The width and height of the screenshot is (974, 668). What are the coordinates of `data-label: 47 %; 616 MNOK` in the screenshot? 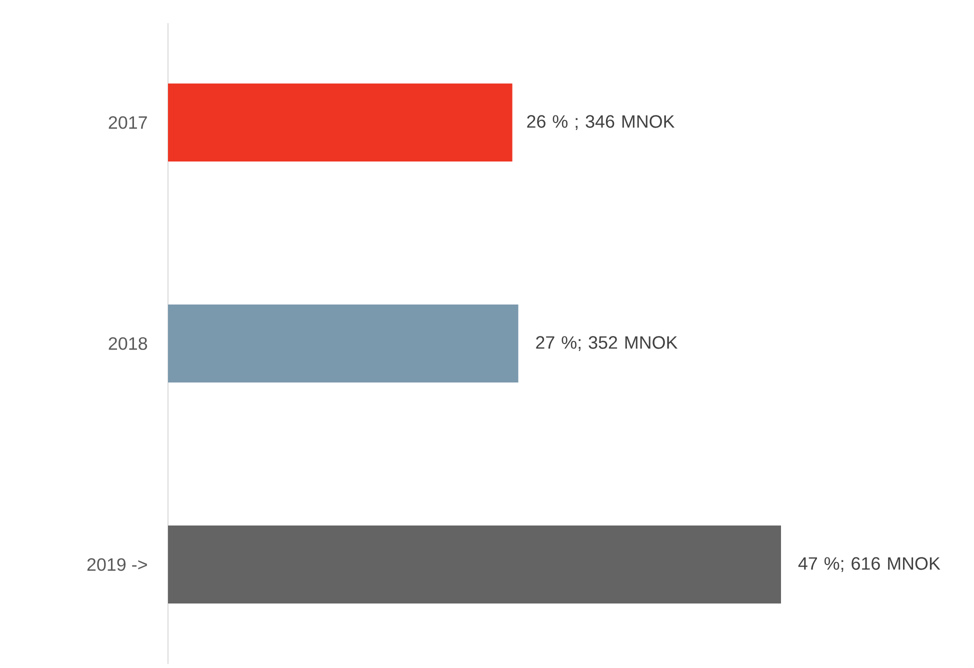 It's located at (869, 564).